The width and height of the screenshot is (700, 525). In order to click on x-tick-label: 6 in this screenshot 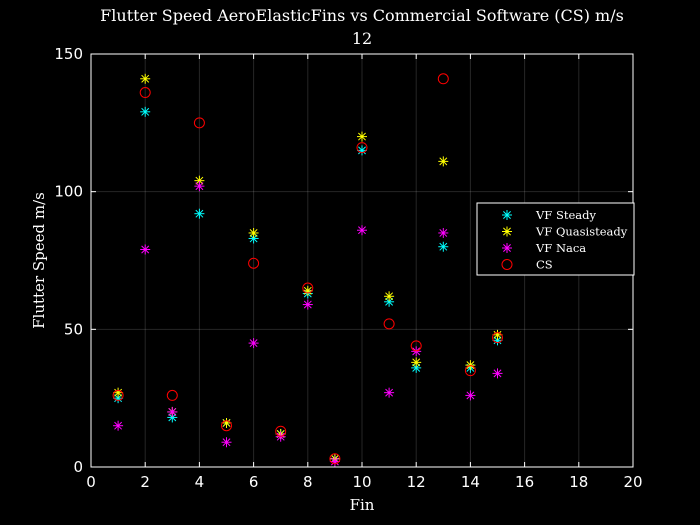, I will do `click(254, 482)`.